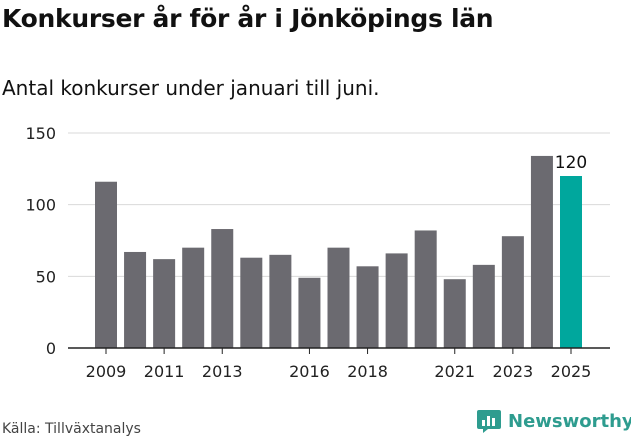  What do you see at coordinates (309, 371) in the screenshot?
I see `x-tick-label: 2016` at bounding box center [309, 371].